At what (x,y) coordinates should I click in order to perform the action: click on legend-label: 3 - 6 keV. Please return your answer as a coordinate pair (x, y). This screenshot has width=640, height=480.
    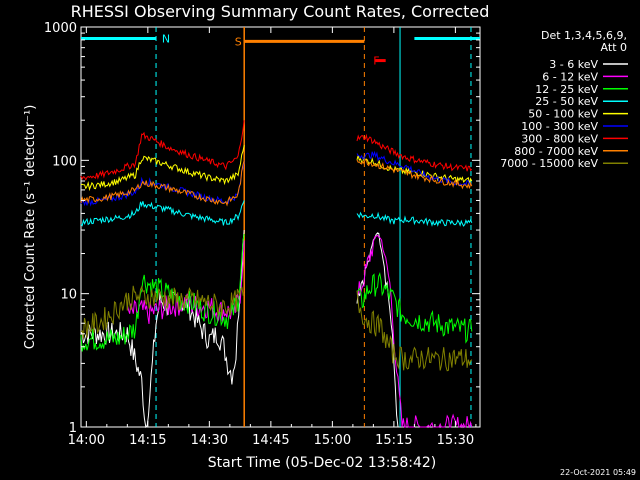
    Looking at the image, I should click on (573, 64).